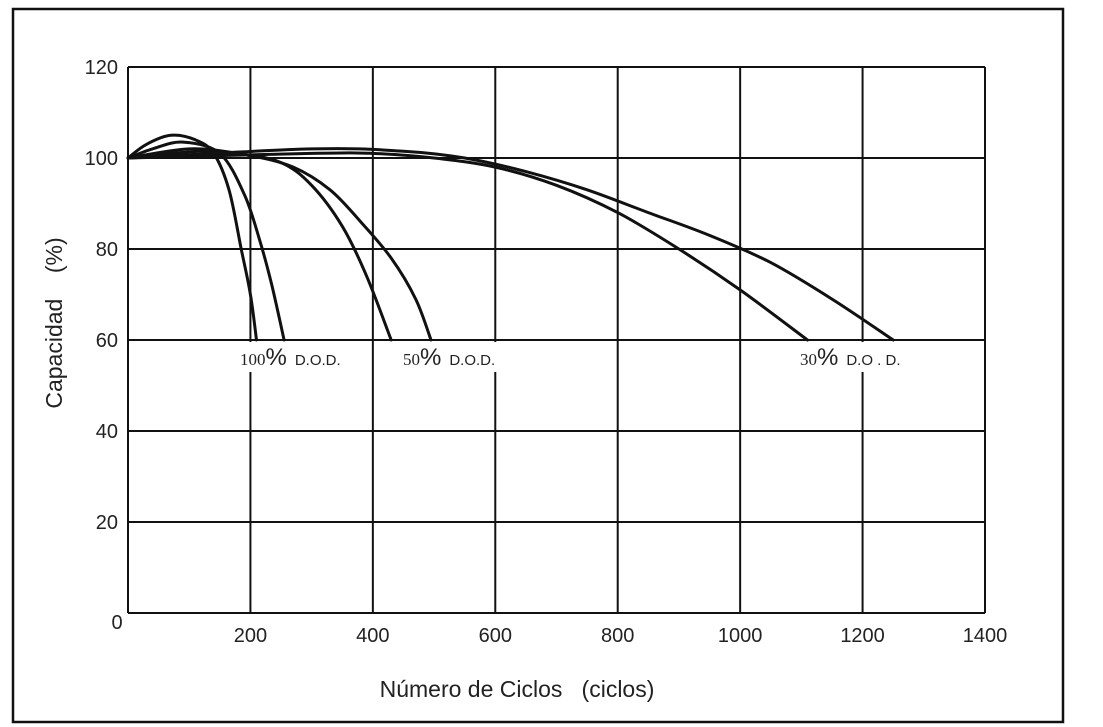  What do you see at coordinates (740, 636) in the screenshot?
I see `x-tick-label: 1000` at bounding box center [740, 636].